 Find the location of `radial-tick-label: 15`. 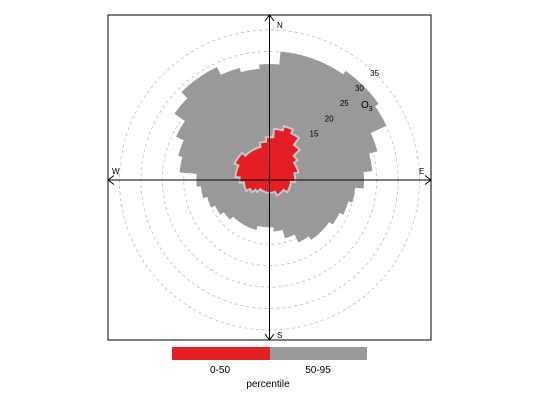

radial-tick-label: 15 is located at coordinates (314, 134).